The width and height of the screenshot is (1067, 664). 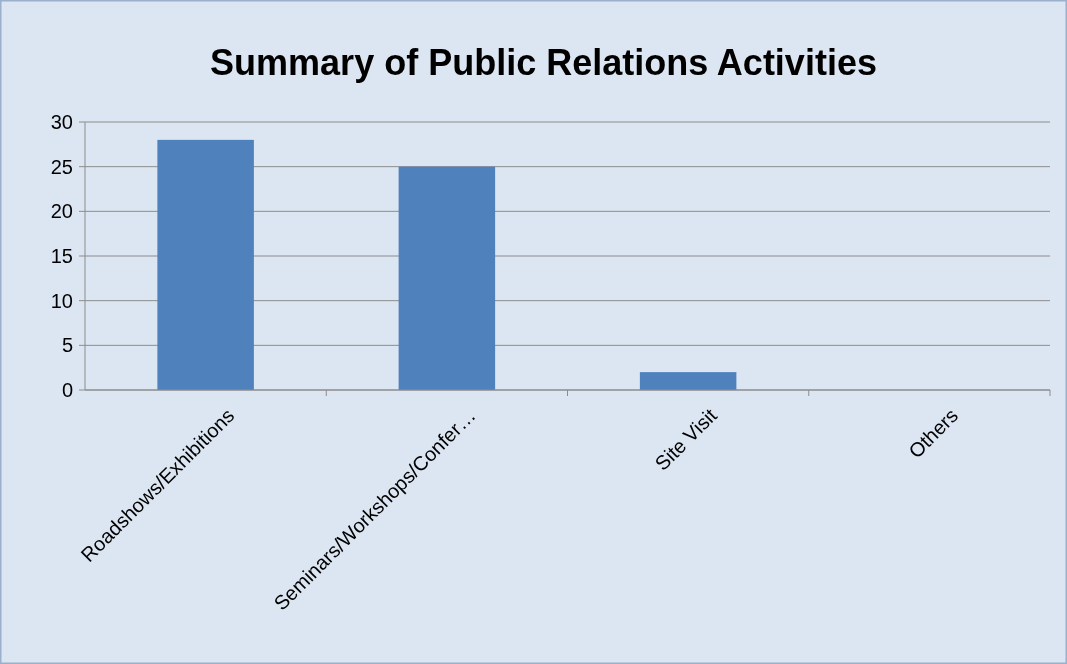 I want to click on y-tick-label: 20, so click(x=61, y=211).